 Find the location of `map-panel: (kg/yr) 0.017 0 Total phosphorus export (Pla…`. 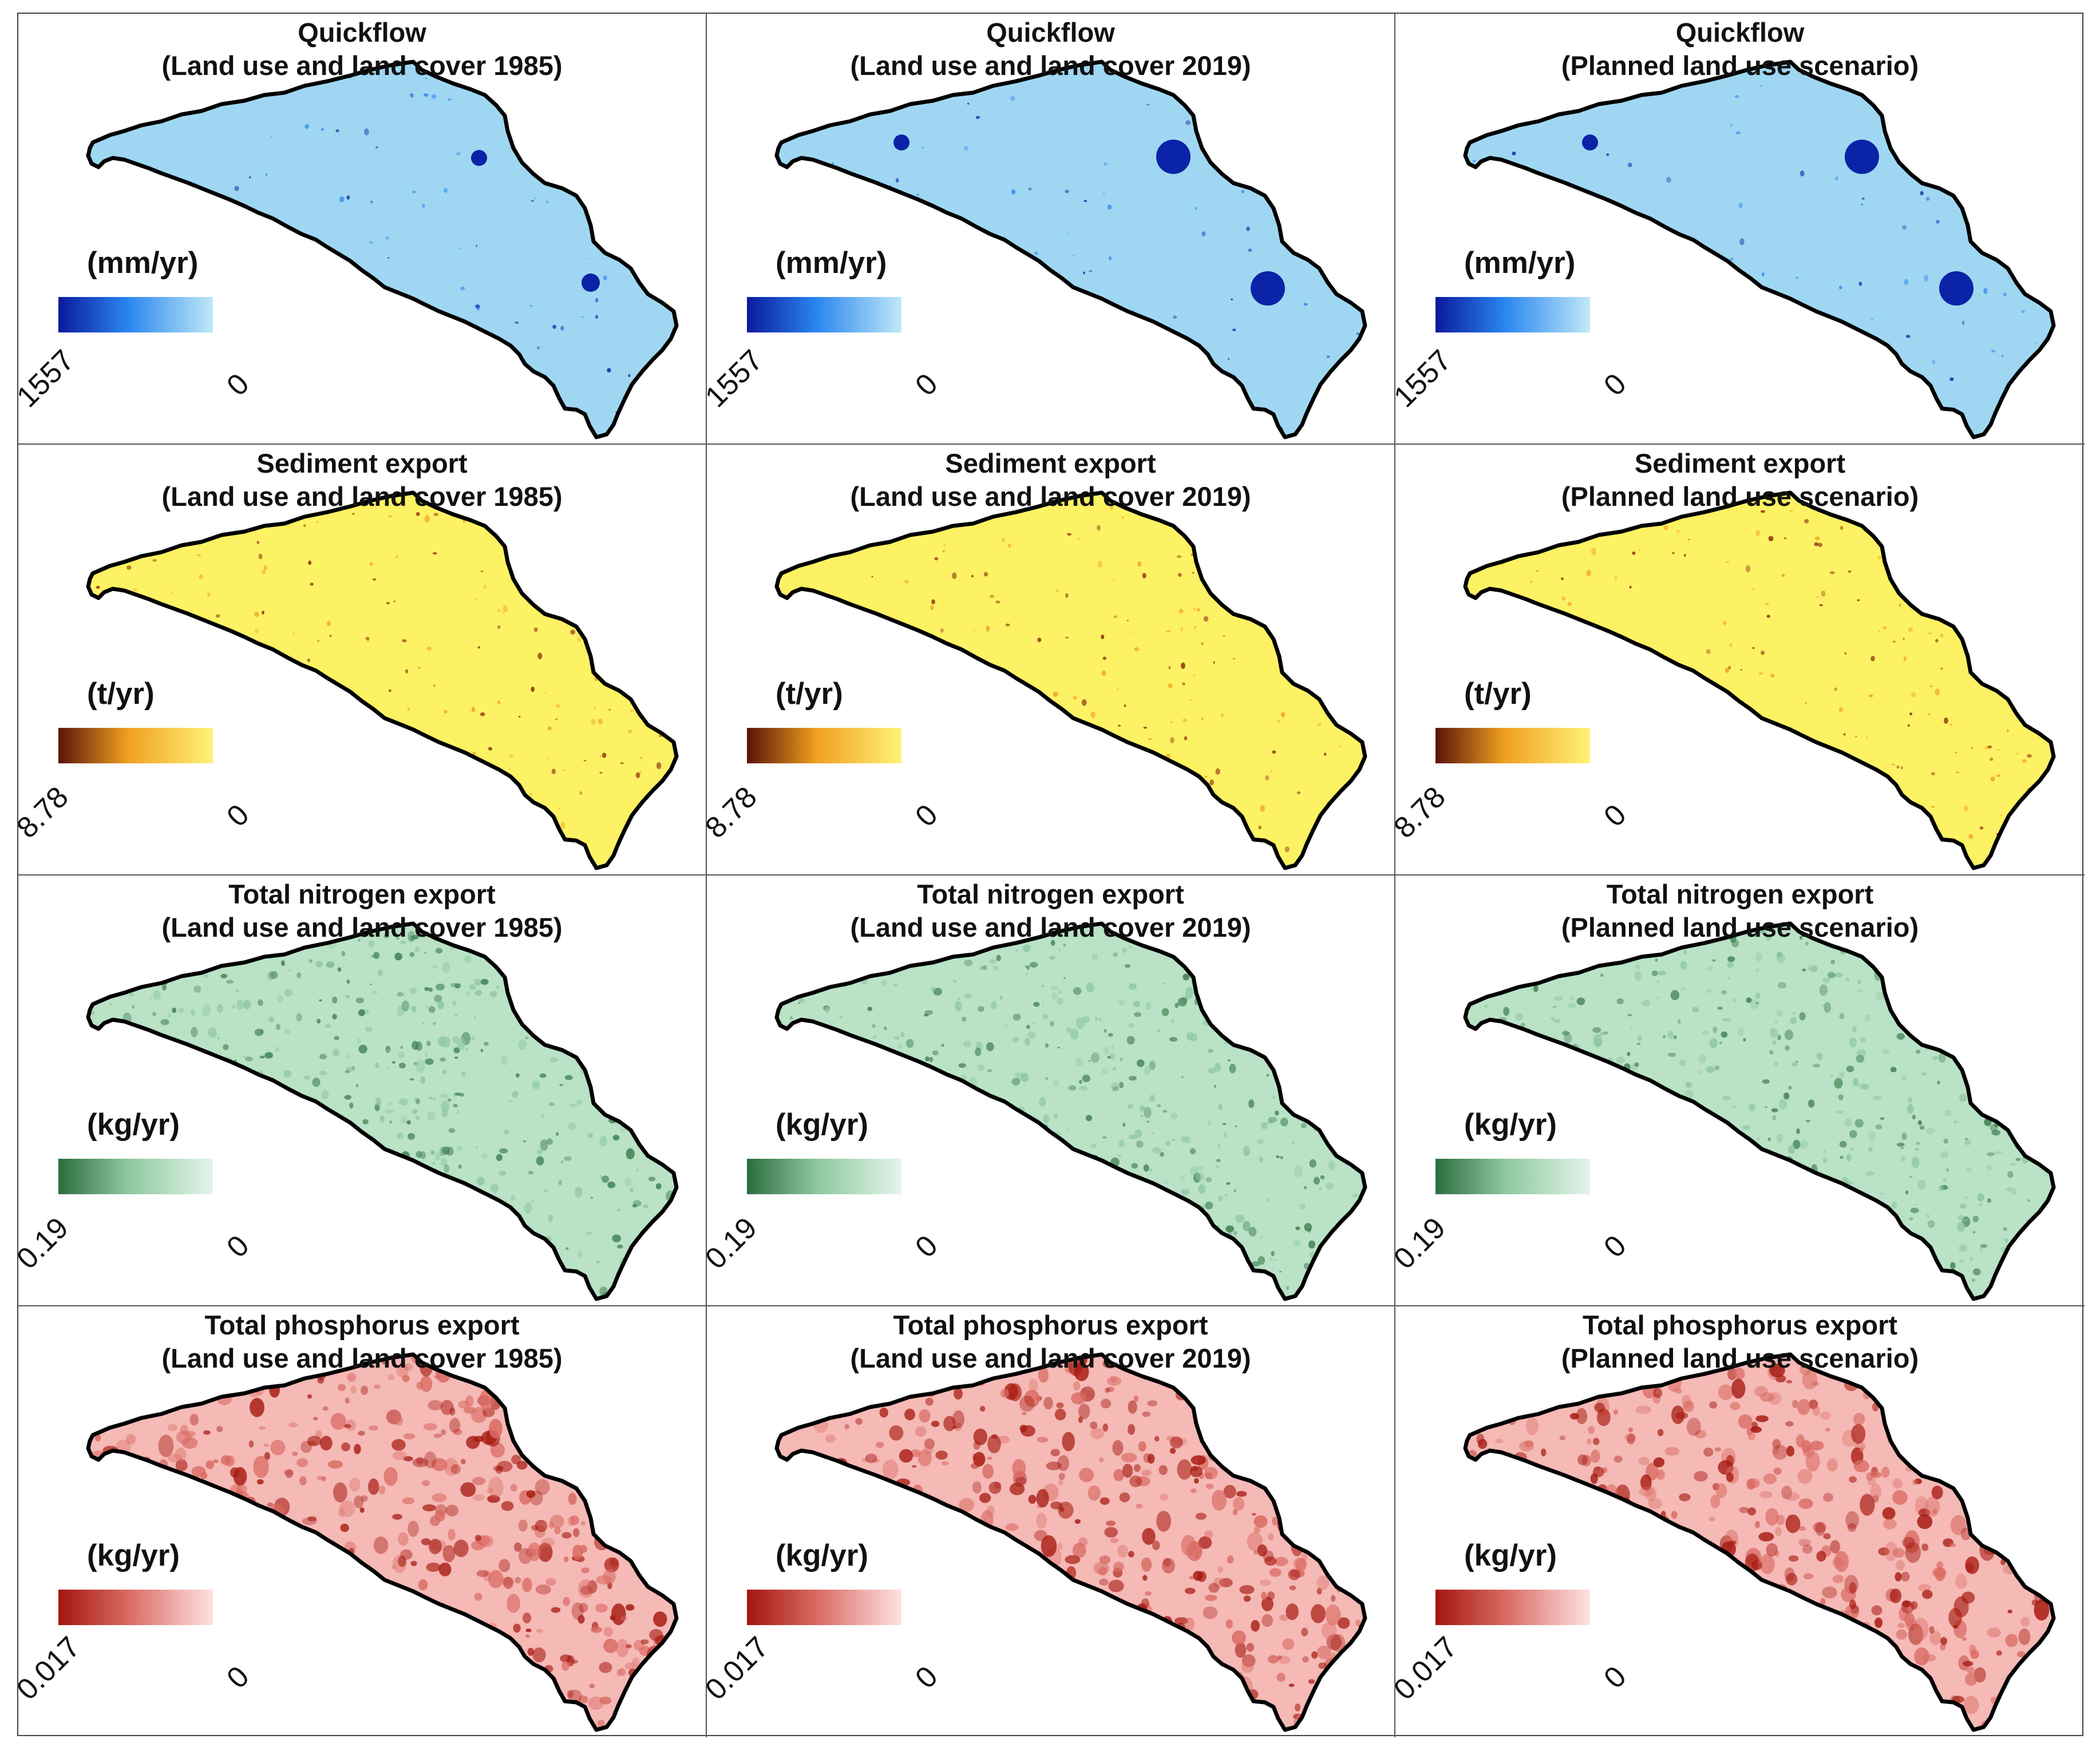

map-panel: (kg/yr) 0.017 0 Total phosphorus export (Pla… is located at coordinates (1740, 1521).